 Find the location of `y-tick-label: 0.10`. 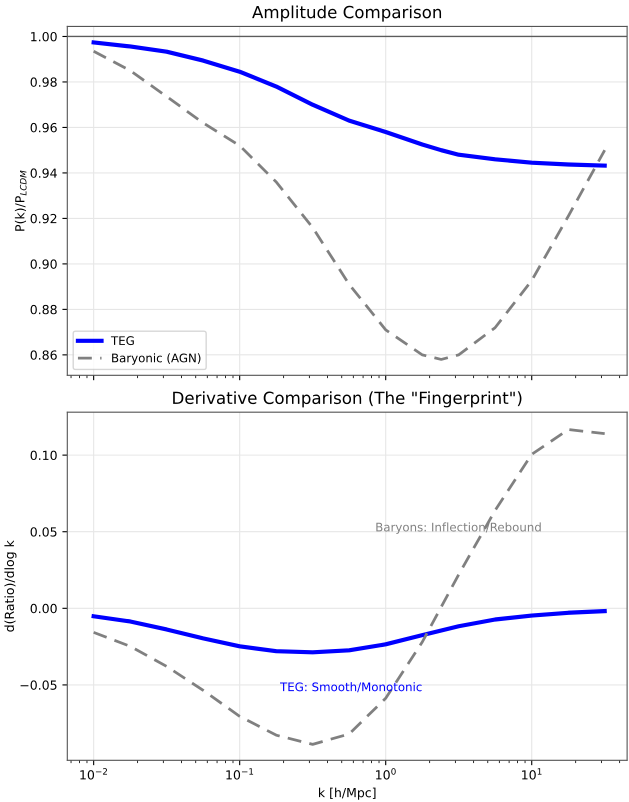

y-tick-label: 0.10 is located at coordinates (43, 455).